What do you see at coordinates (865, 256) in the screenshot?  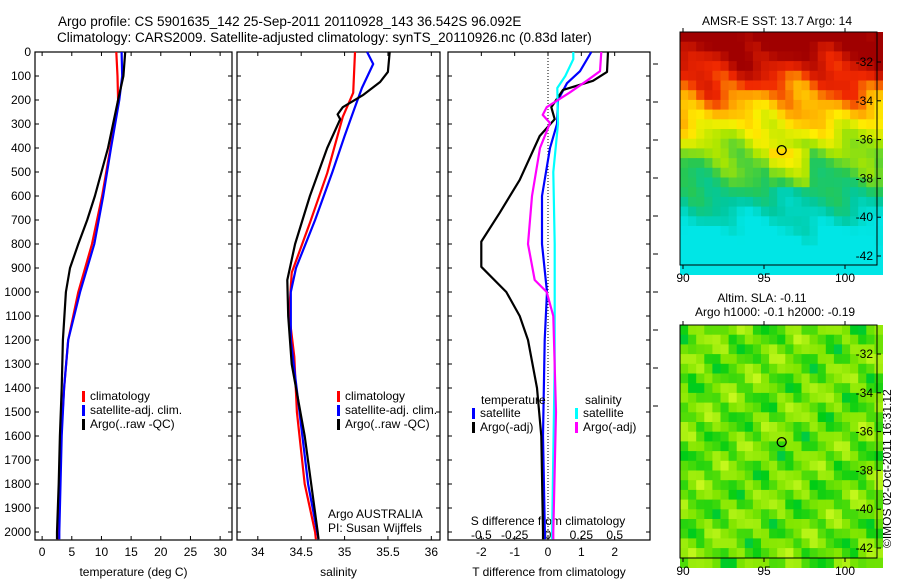 I see `map-lat-label: -42` at bounding box center [865, 256].